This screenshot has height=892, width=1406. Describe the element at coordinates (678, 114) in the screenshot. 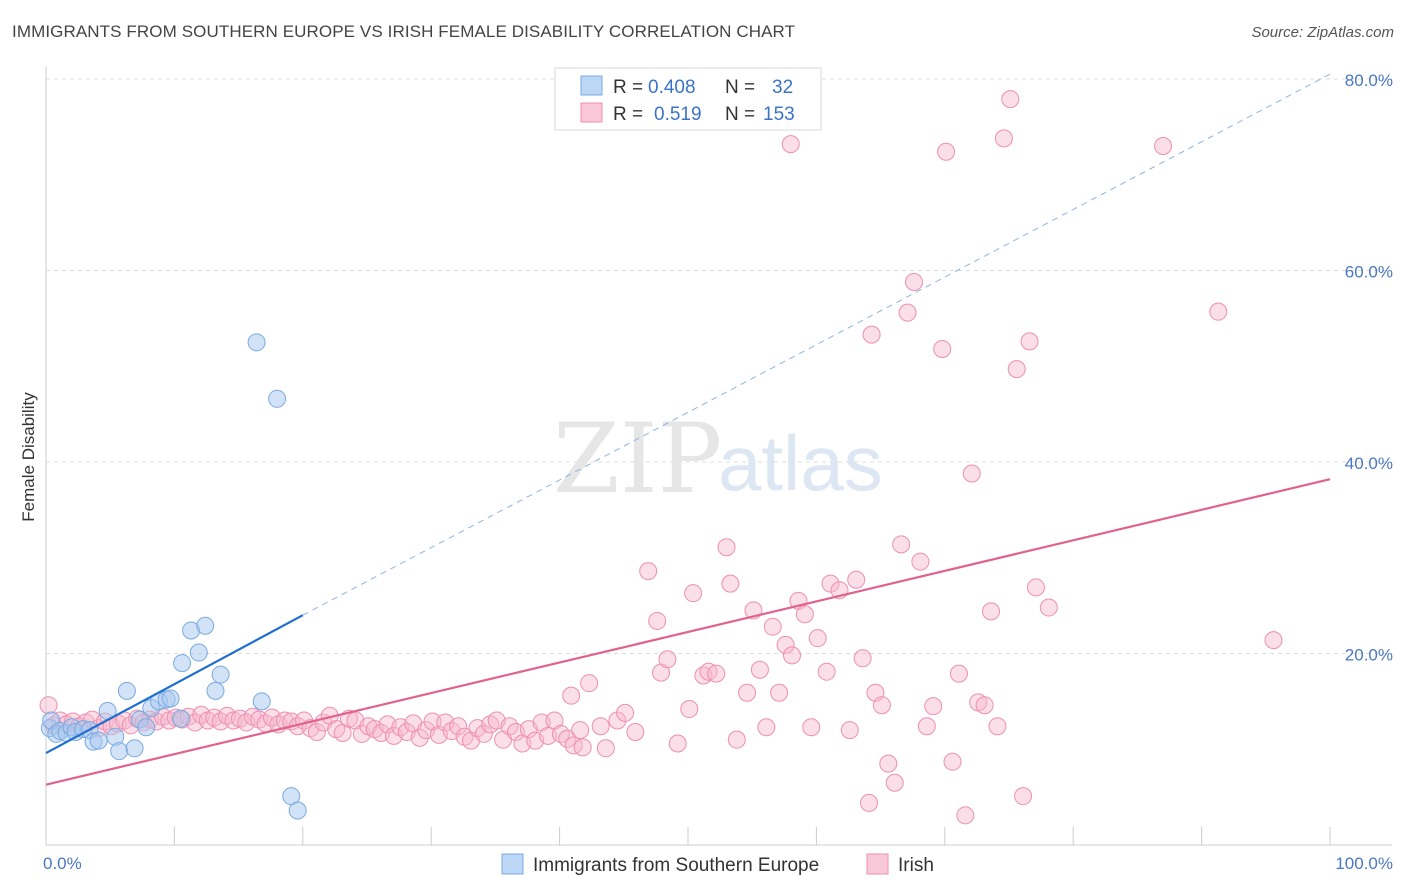

I see `legend-r-value-2: 0.519` at that location.